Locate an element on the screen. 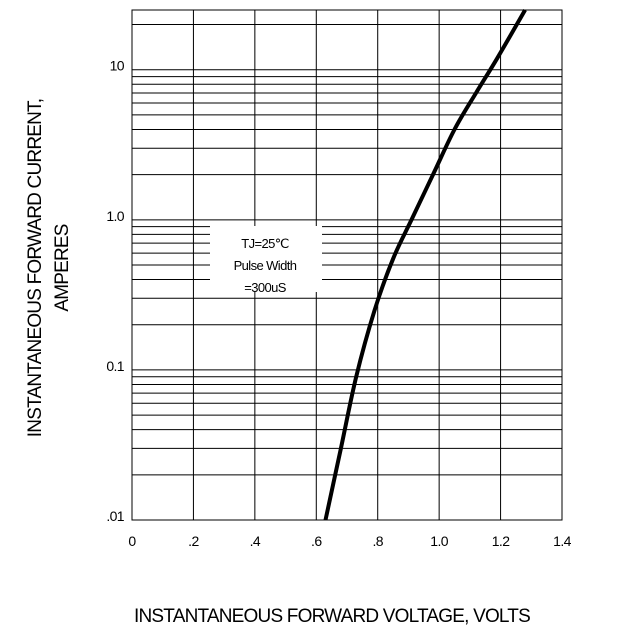 This screenshot has height=642, width=624. y-tick-label: 1.0 is located at coordinates (115, 216).